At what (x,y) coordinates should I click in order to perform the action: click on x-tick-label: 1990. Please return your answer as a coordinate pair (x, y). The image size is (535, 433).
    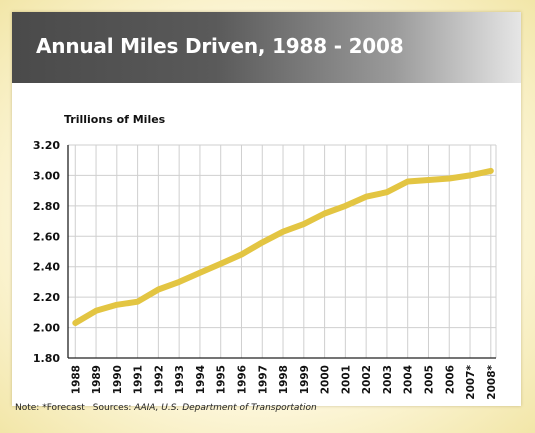
    Looking at the image, I should click on (118, 379).